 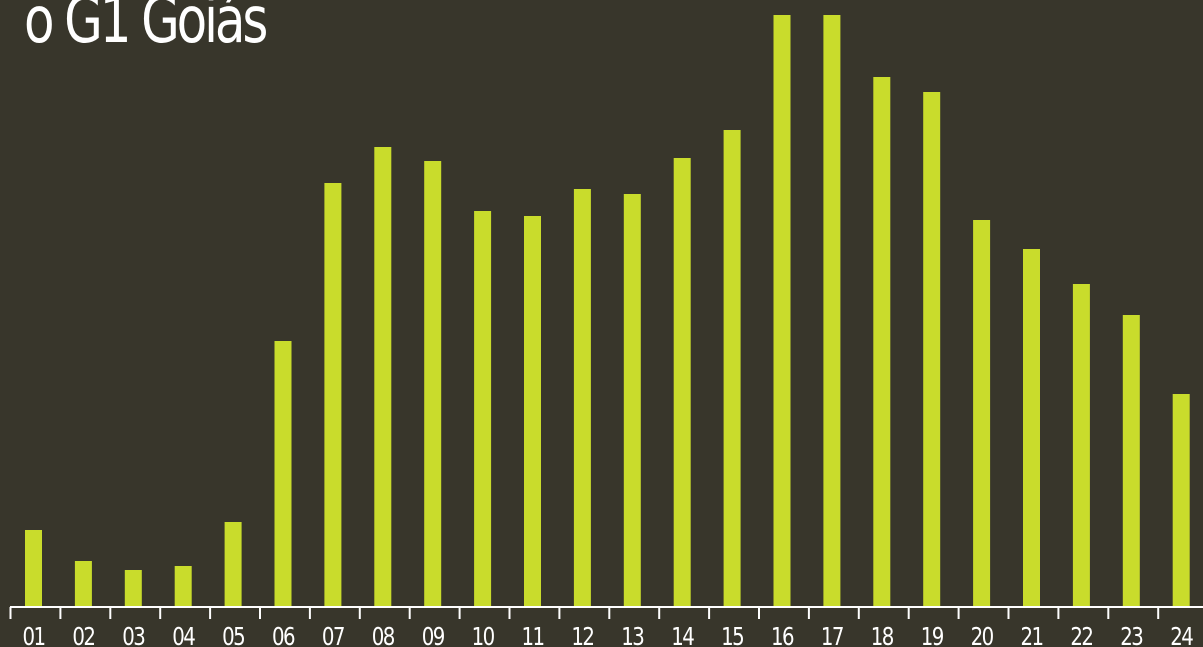 I want to click on x-tick-label: 15, so click(x=732, y=634).